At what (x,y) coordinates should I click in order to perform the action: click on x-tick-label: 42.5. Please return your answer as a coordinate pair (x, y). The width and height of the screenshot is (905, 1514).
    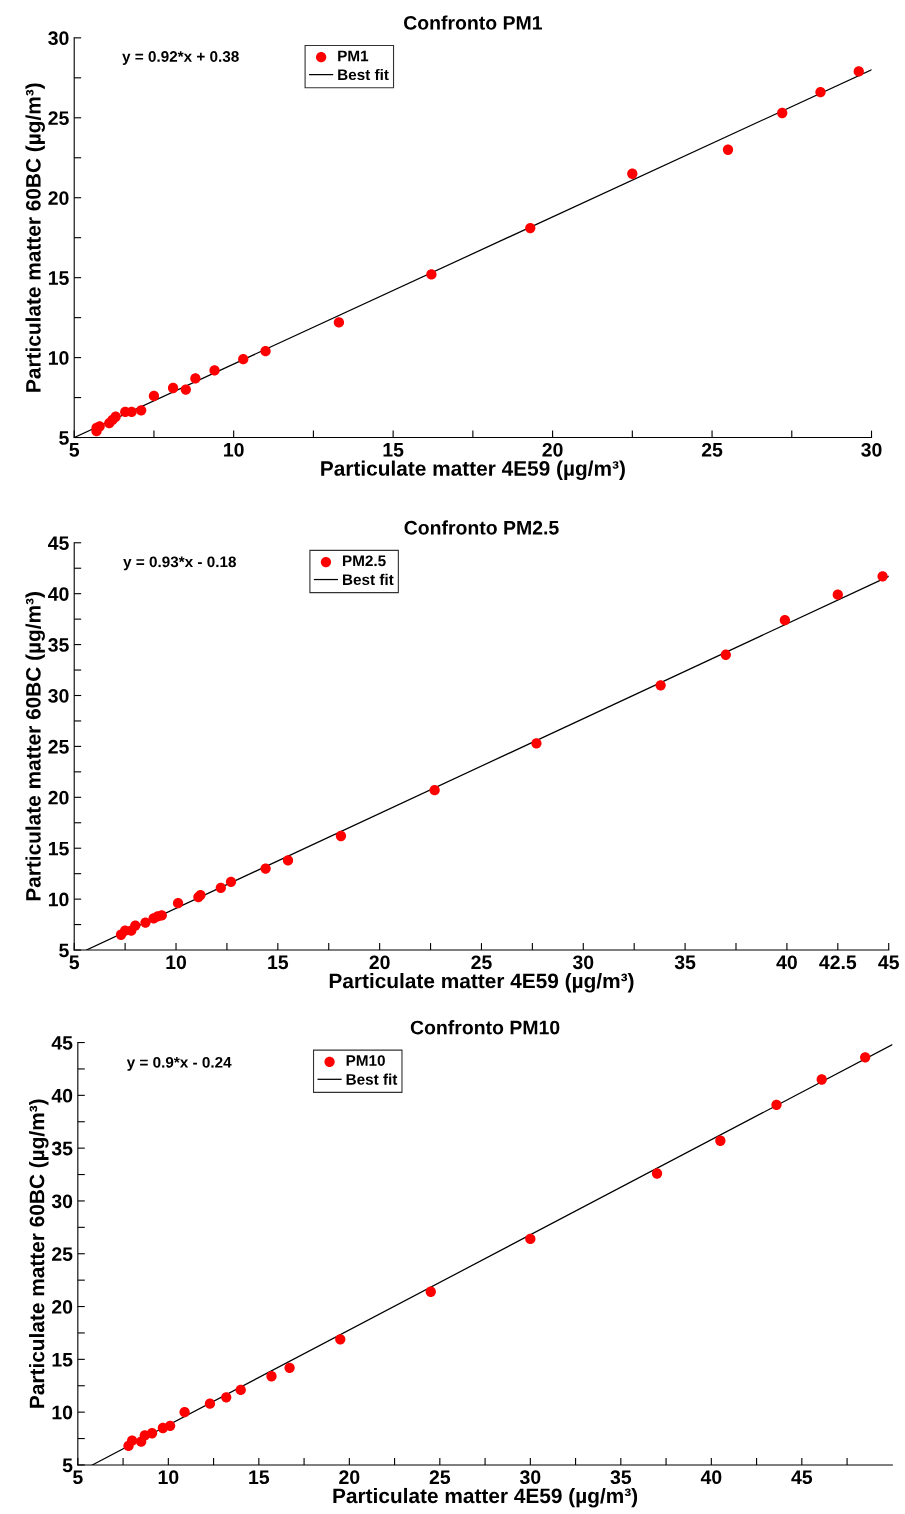
    Looking at the image, I should click on (838, 962).